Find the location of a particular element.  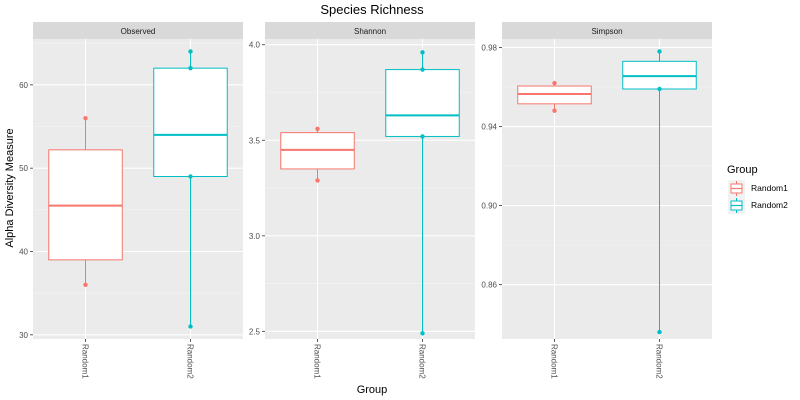

legend-key-random2: Random2 is located at coordinates (758, 205).